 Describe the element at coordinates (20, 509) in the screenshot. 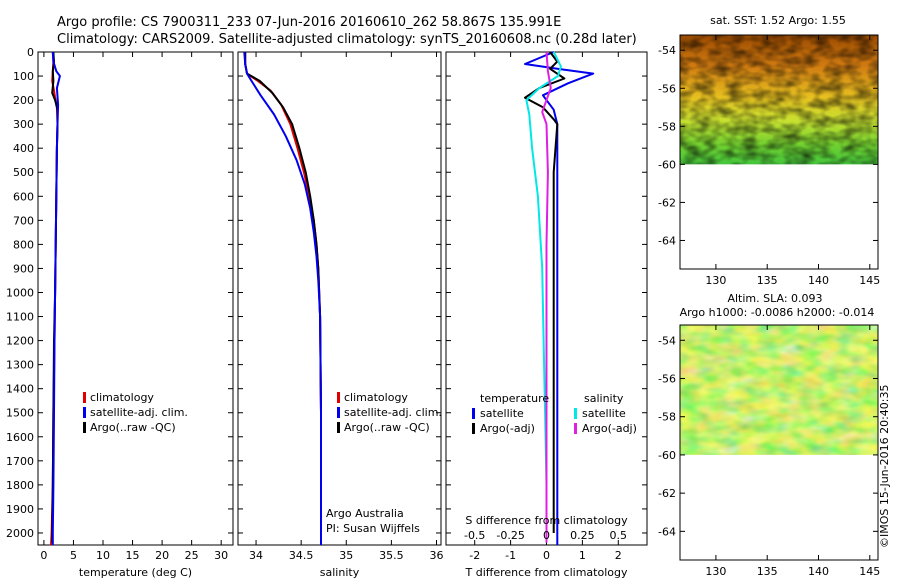

I see `temperature-ytick-label: 1900` at that location.